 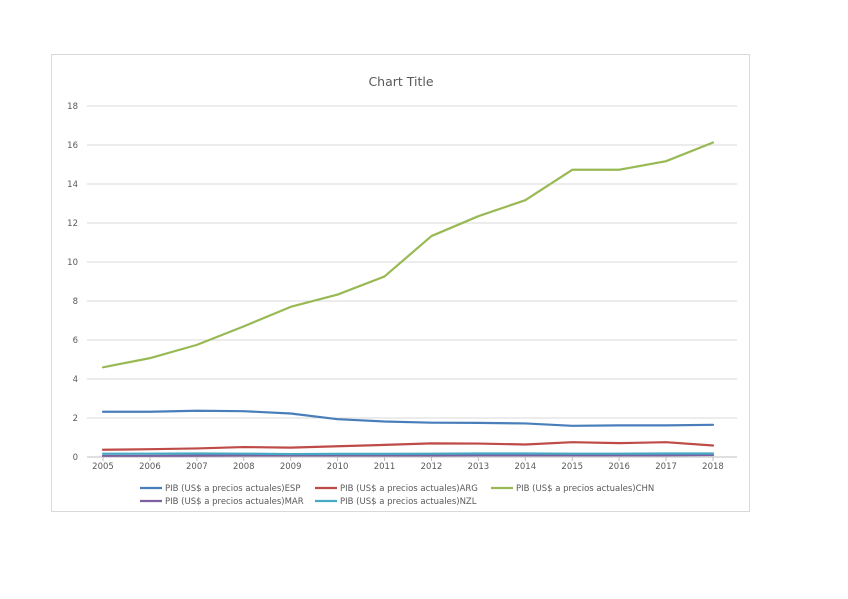 I want to click on y-tick-label: 2, so click(x=75, y=419).